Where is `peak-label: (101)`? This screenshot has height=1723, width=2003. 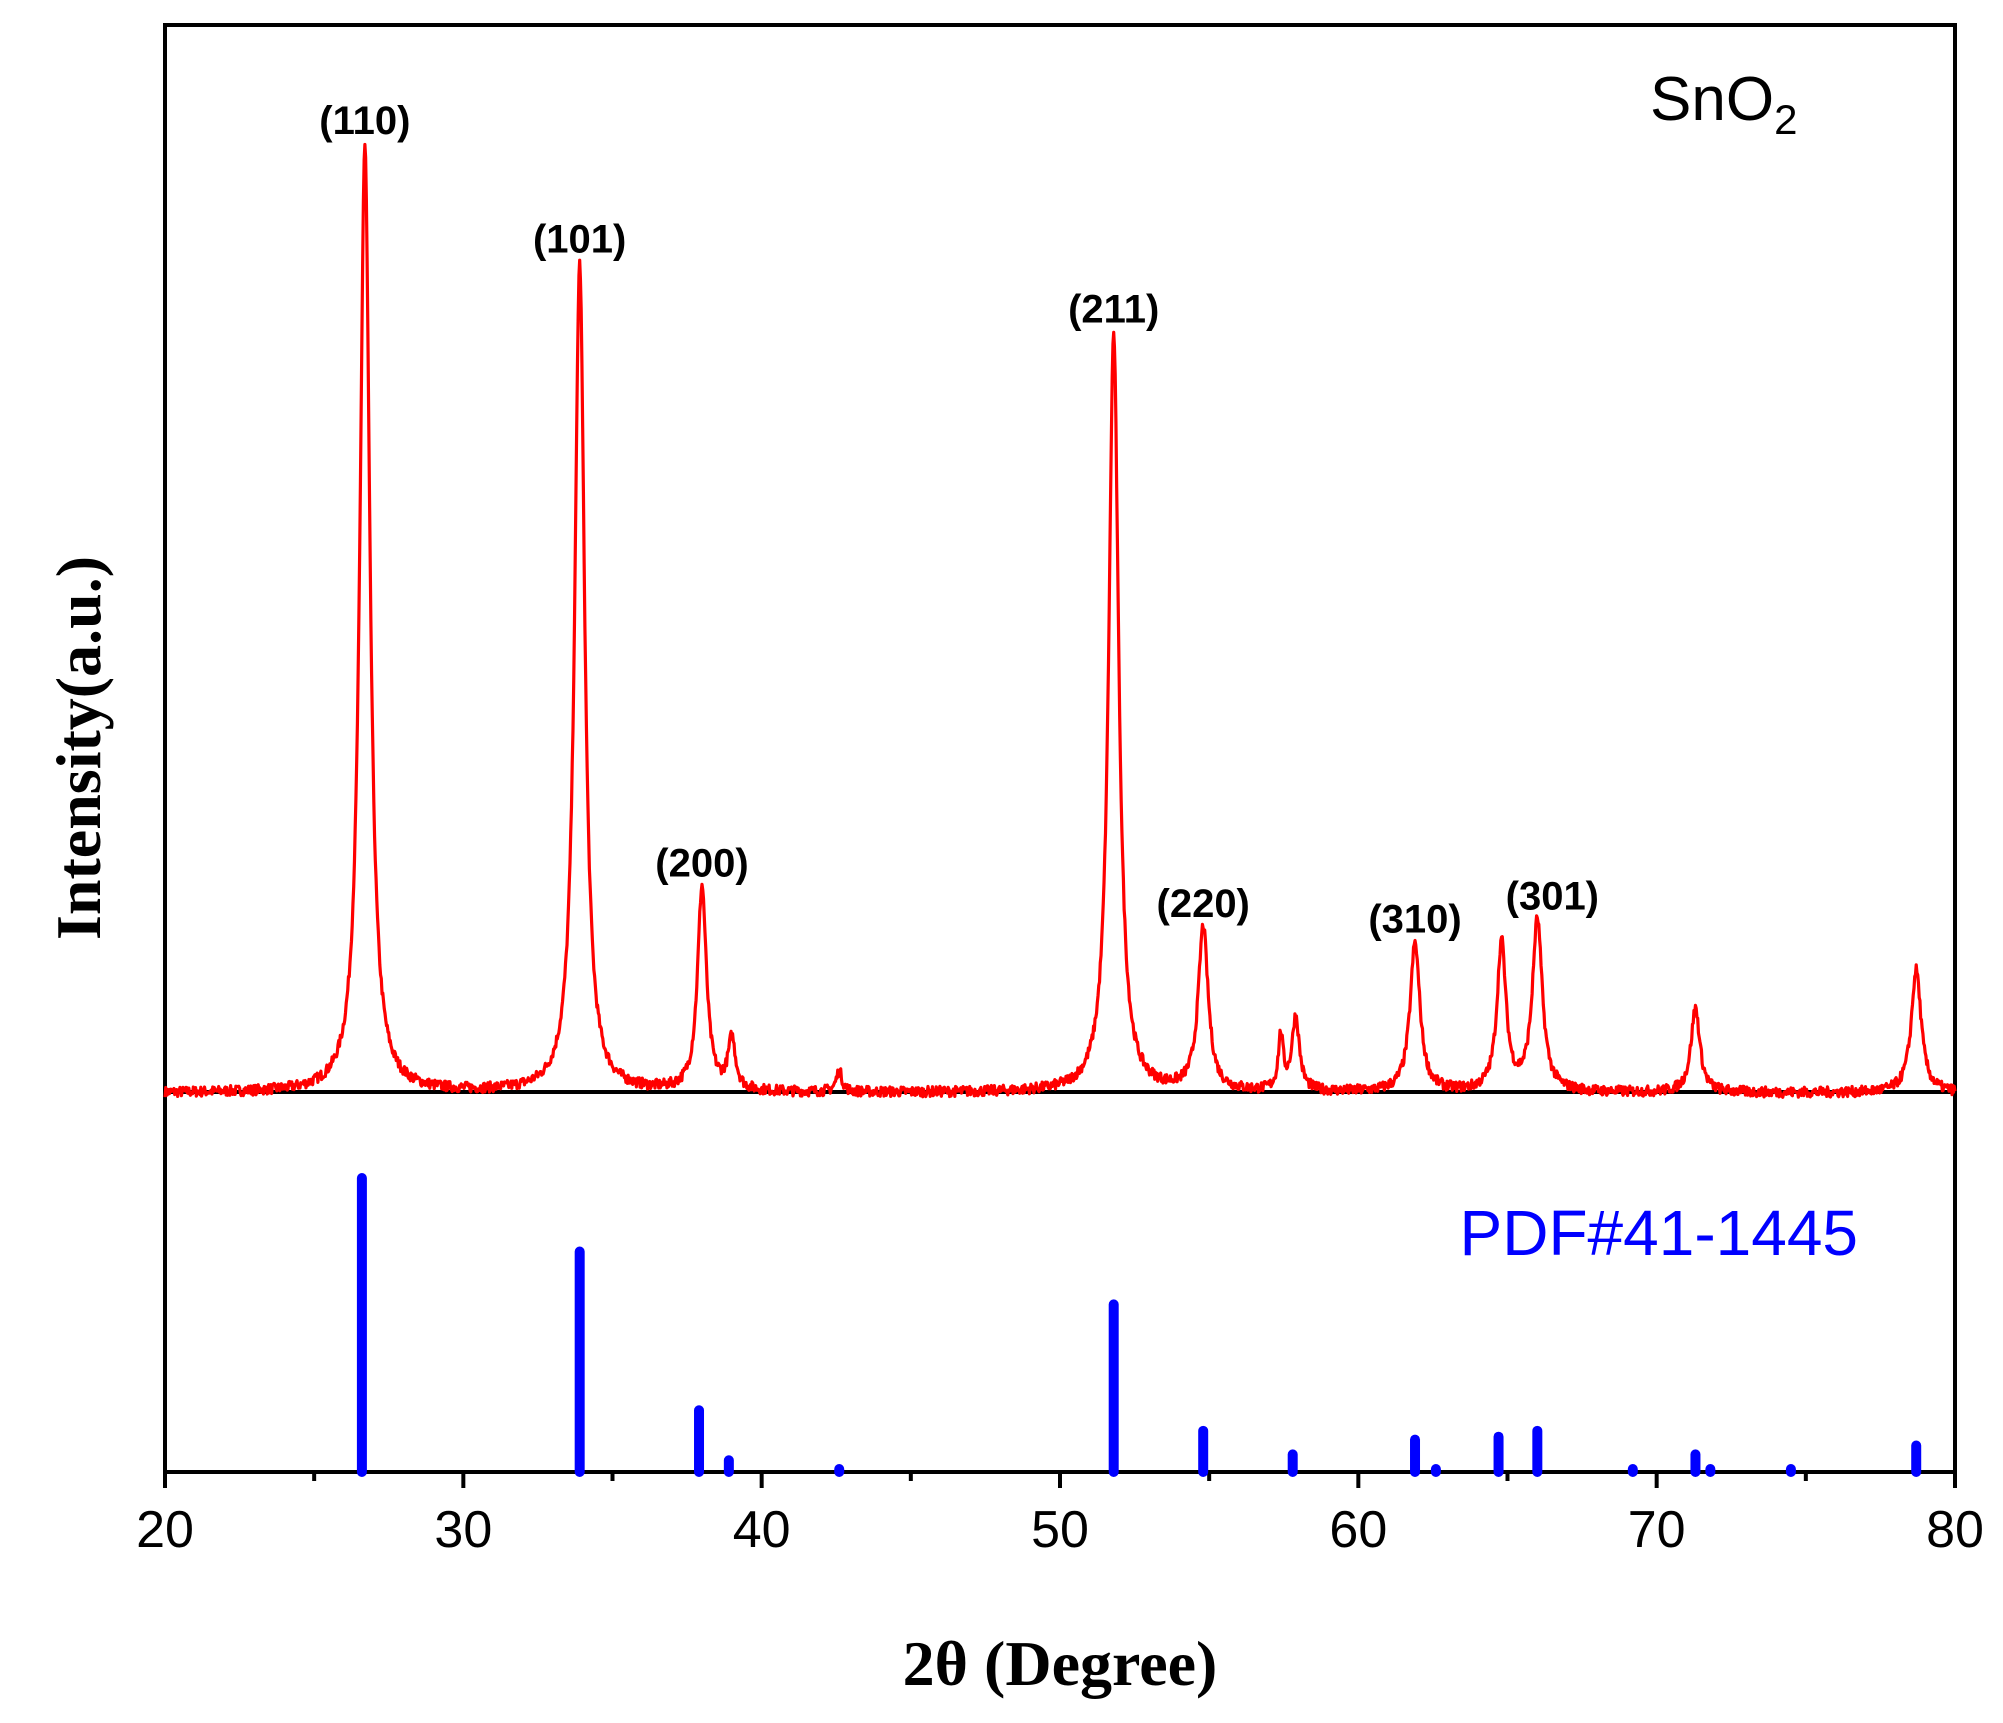 peak-label: (101) is located at coordinates (579, 239).